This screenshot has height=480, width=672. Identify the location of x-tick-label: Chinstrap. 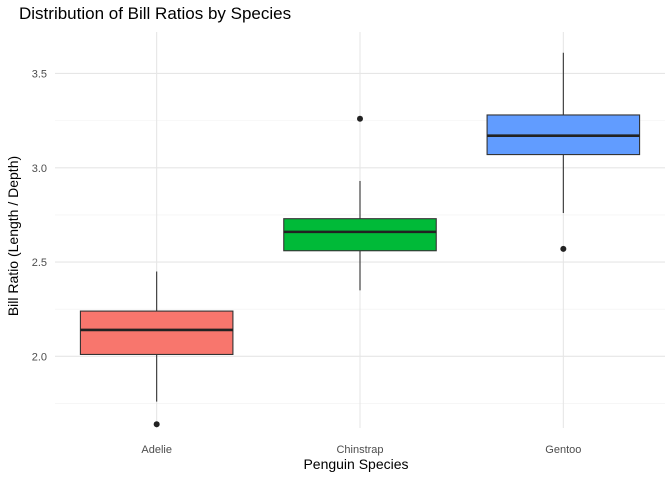
(359, 450).